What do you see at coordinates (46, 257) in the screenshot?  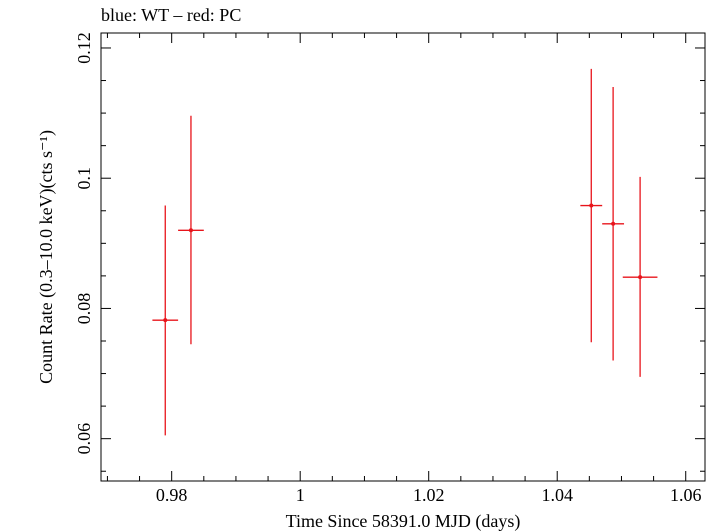 I see `y-axis-label: Count Rate (0.3–10.0 keV)(cts s⁻¹)` at bounding box center [46, 257].